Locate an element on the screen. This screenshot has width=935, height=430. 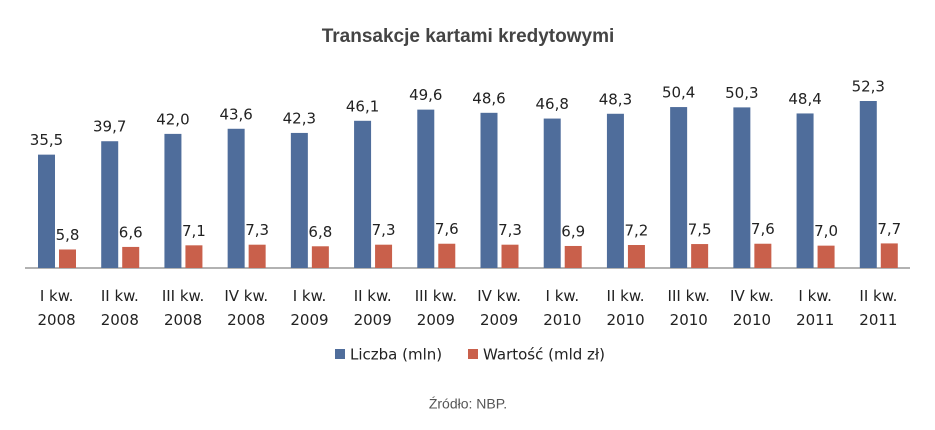
legend-label: Wartość (mld zł) is located at coordinates (544, 355).